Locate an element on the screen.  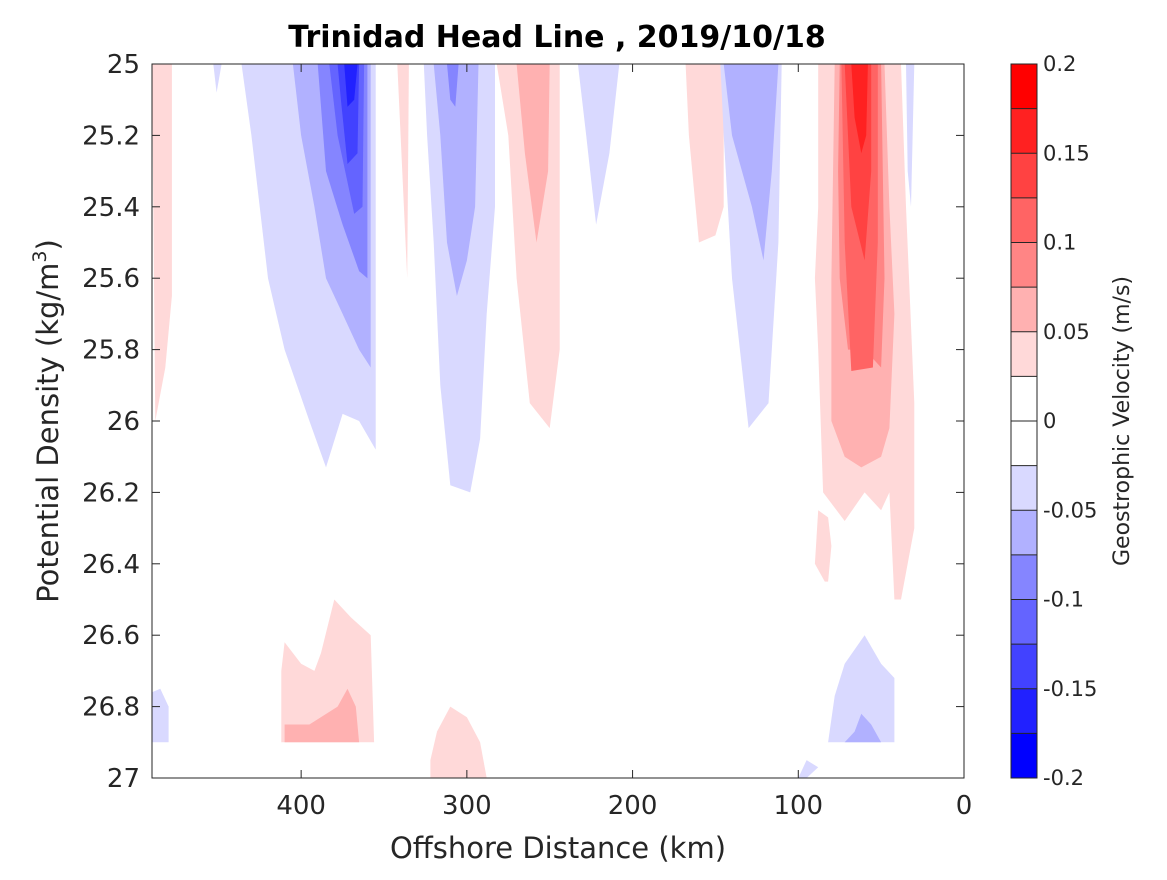
colorbar-frame is located at coordinates (1024, 421).